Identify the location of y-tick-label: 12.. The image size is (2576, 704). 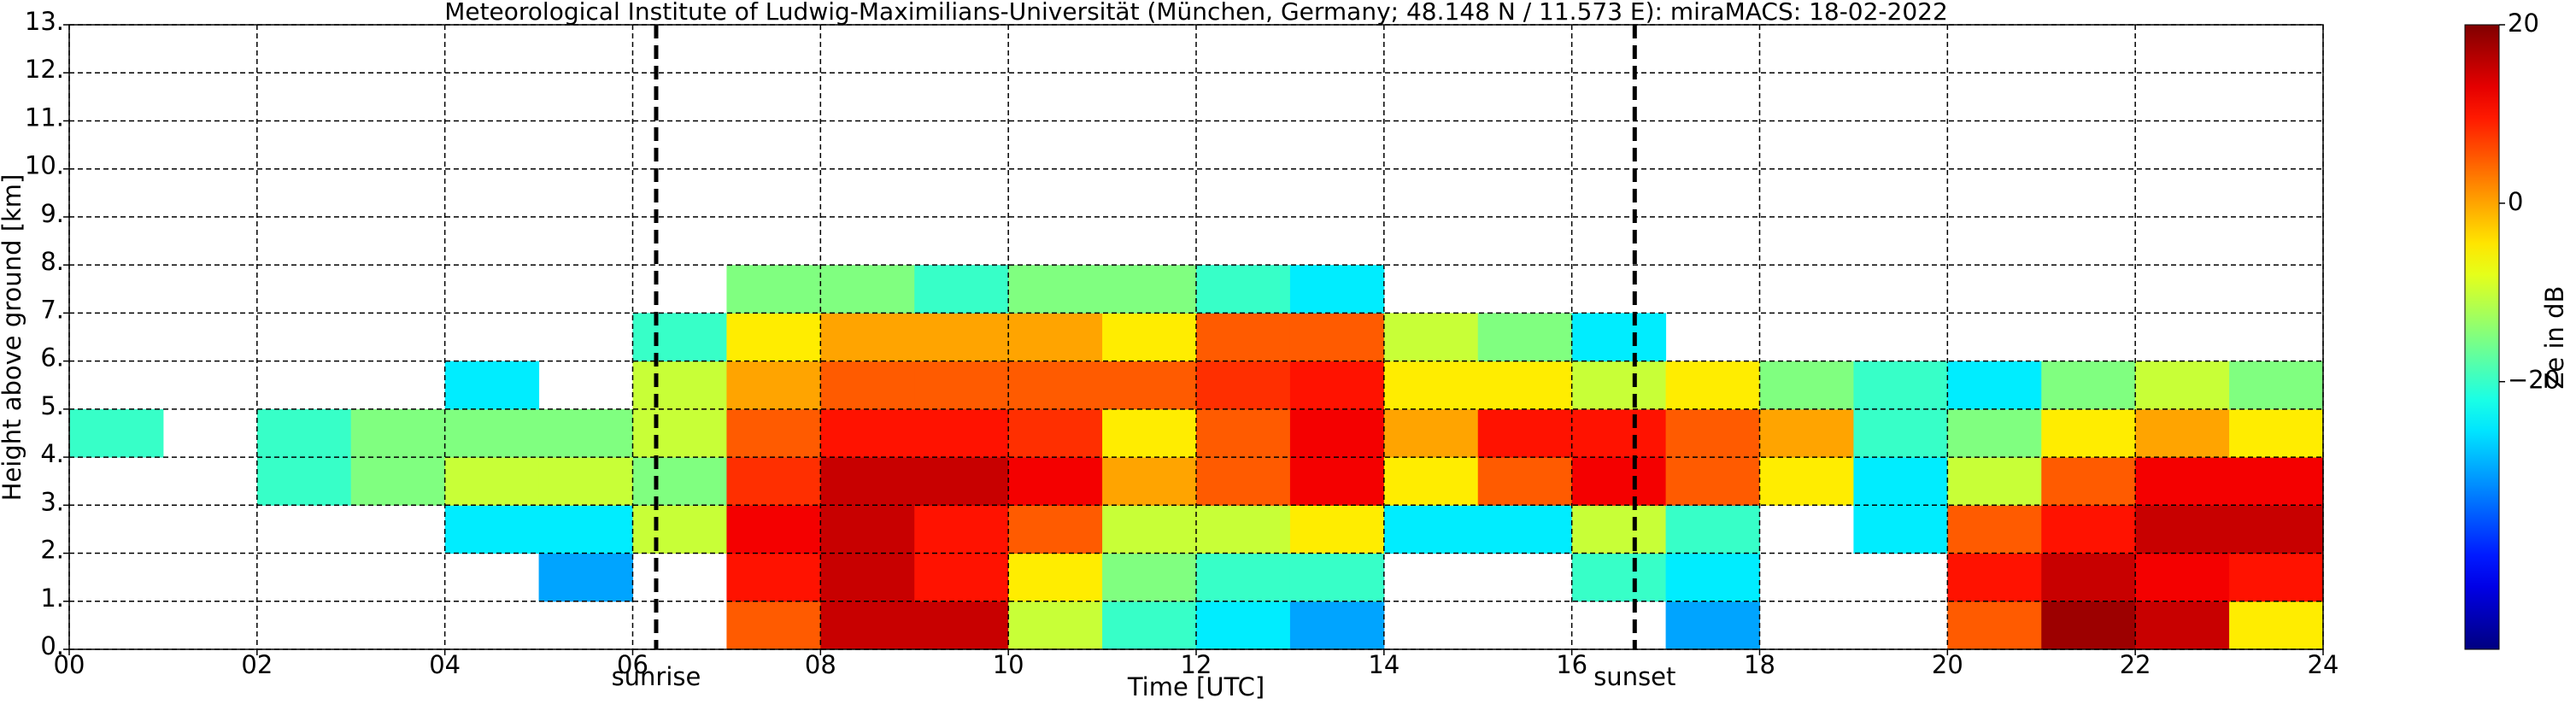
(44, 69).